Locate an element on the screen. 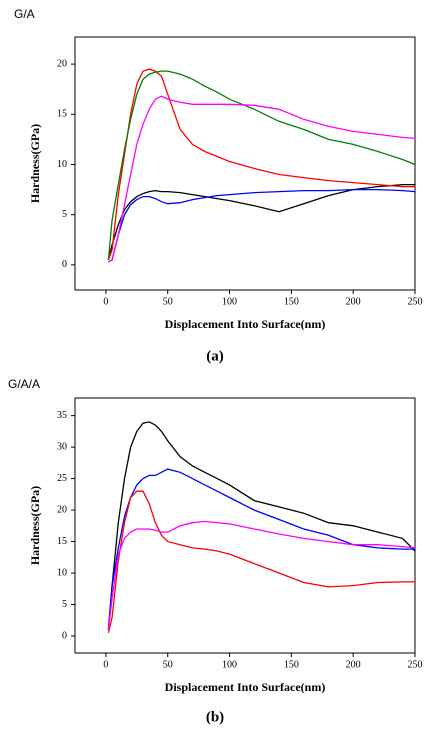 This screenshot has height=737, width=425. caption: (b) is located at coordinates (215, 717).